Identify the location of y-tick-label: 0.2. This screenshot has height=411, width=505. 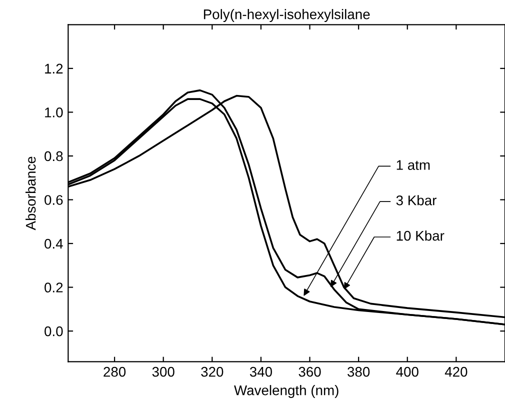
(53, 287).